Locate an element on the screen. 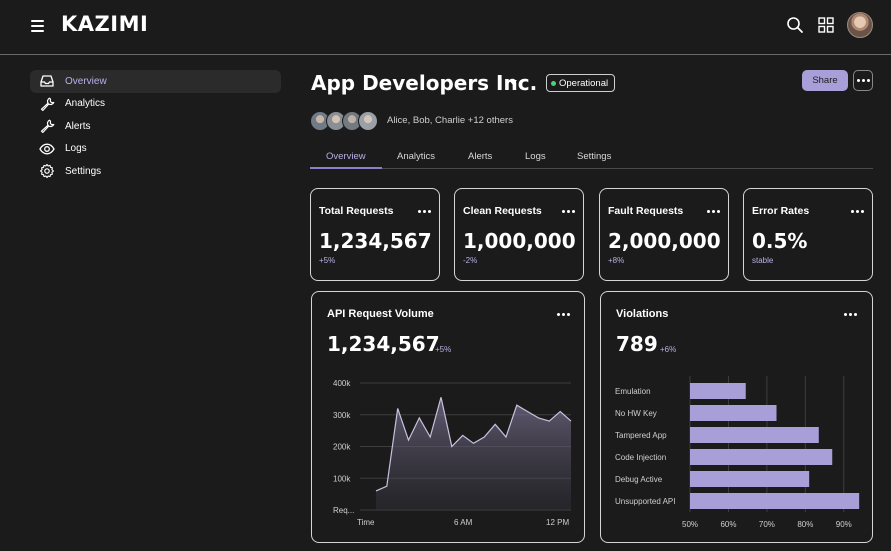 The image size is (891, 551). x-tick-label: 50% is located at coordinates (690, 524).